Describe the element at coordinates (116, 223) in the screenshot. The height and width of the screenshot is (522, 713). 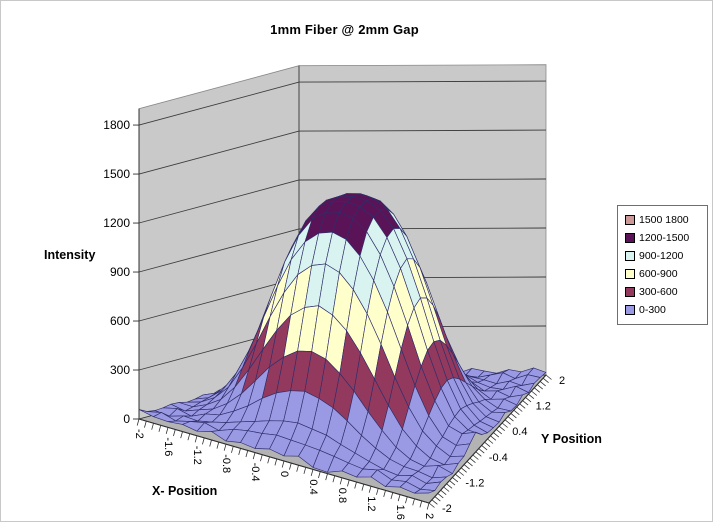
I see `z-tick-label: 1200` at that location.